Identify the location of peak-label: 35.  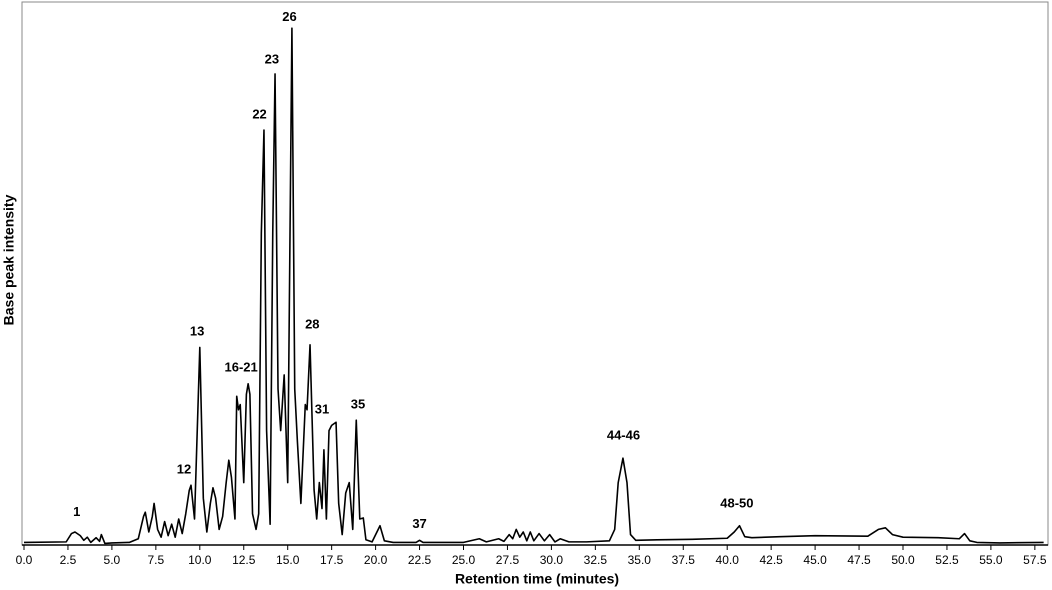
(358, 404).